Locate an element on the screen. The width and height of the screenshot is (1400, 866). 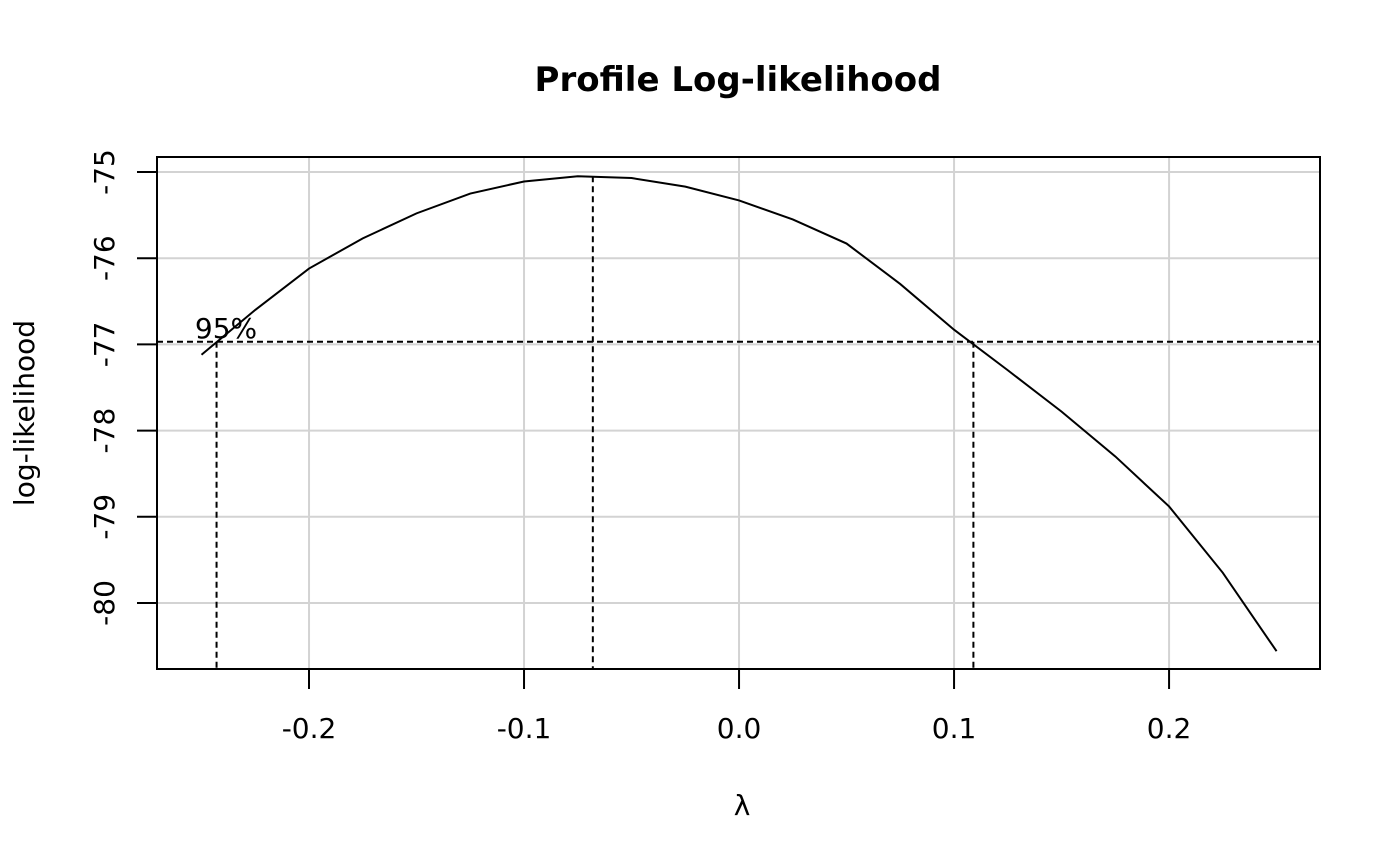
y-tick-label: -75 is located at coordinates (104, 172).